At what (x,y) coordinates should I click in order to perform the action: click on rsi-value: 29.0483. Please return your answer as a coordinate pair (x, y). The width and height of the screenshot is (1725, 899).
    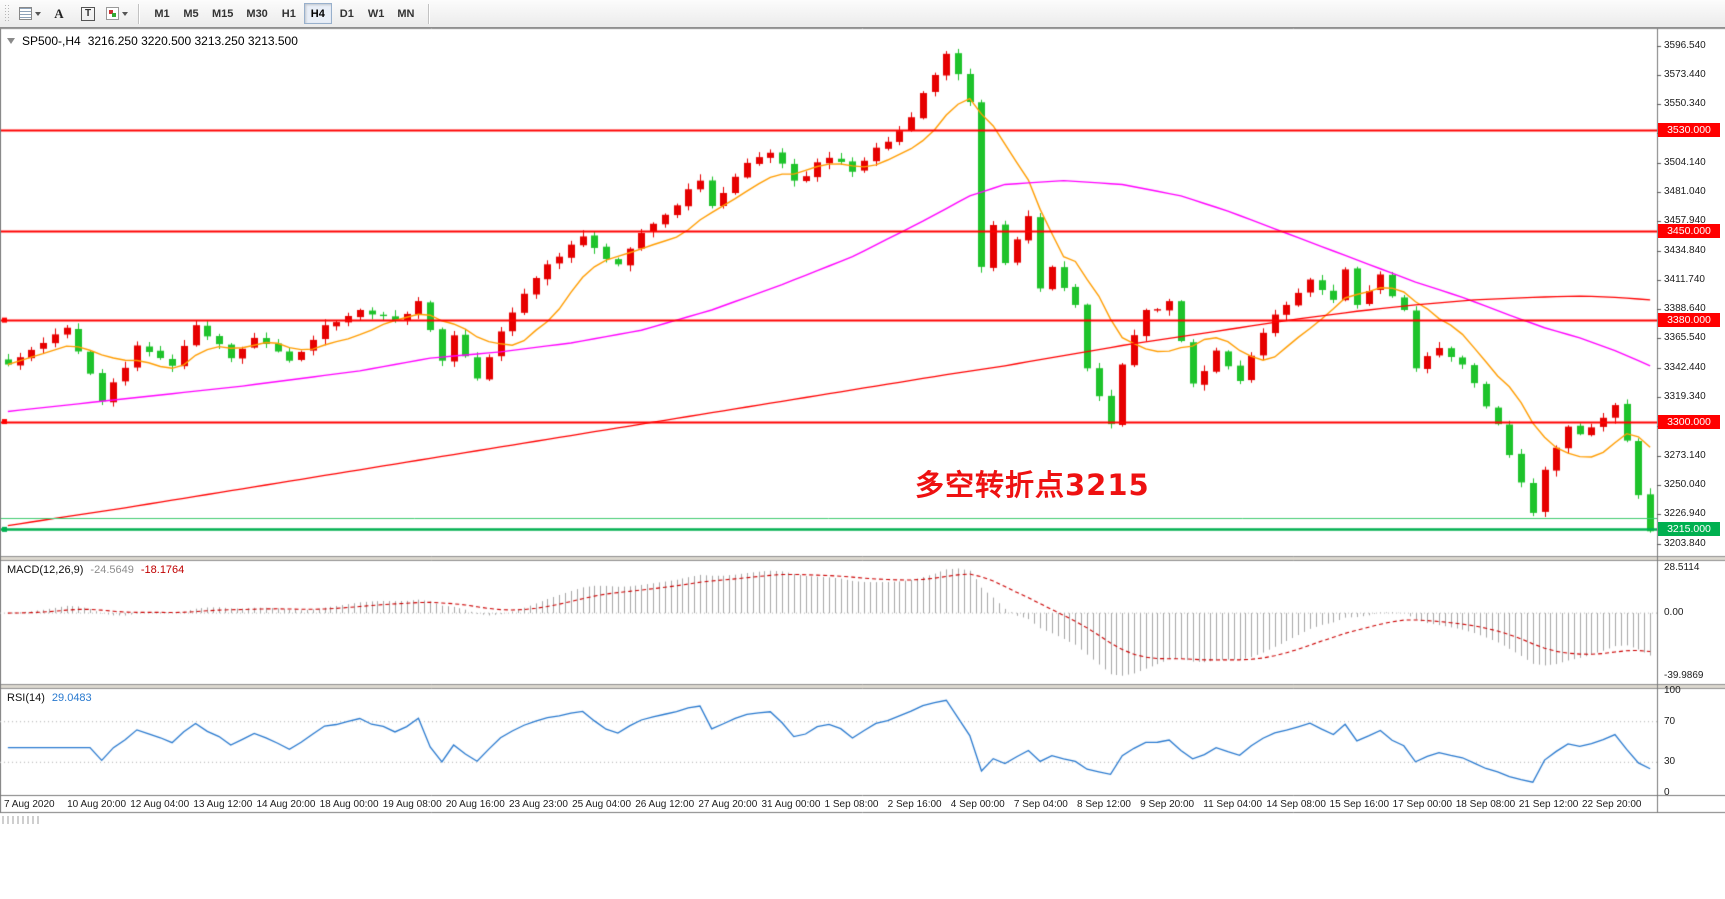
    Looking at the image, I should click on (71, 698).